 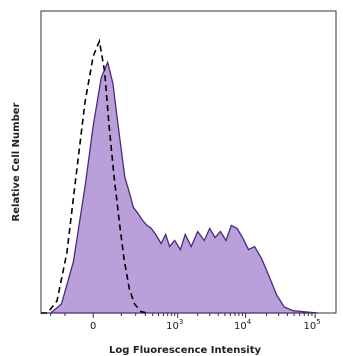 I want to click on x-tick-label: 0, so click(x=93, y=326).